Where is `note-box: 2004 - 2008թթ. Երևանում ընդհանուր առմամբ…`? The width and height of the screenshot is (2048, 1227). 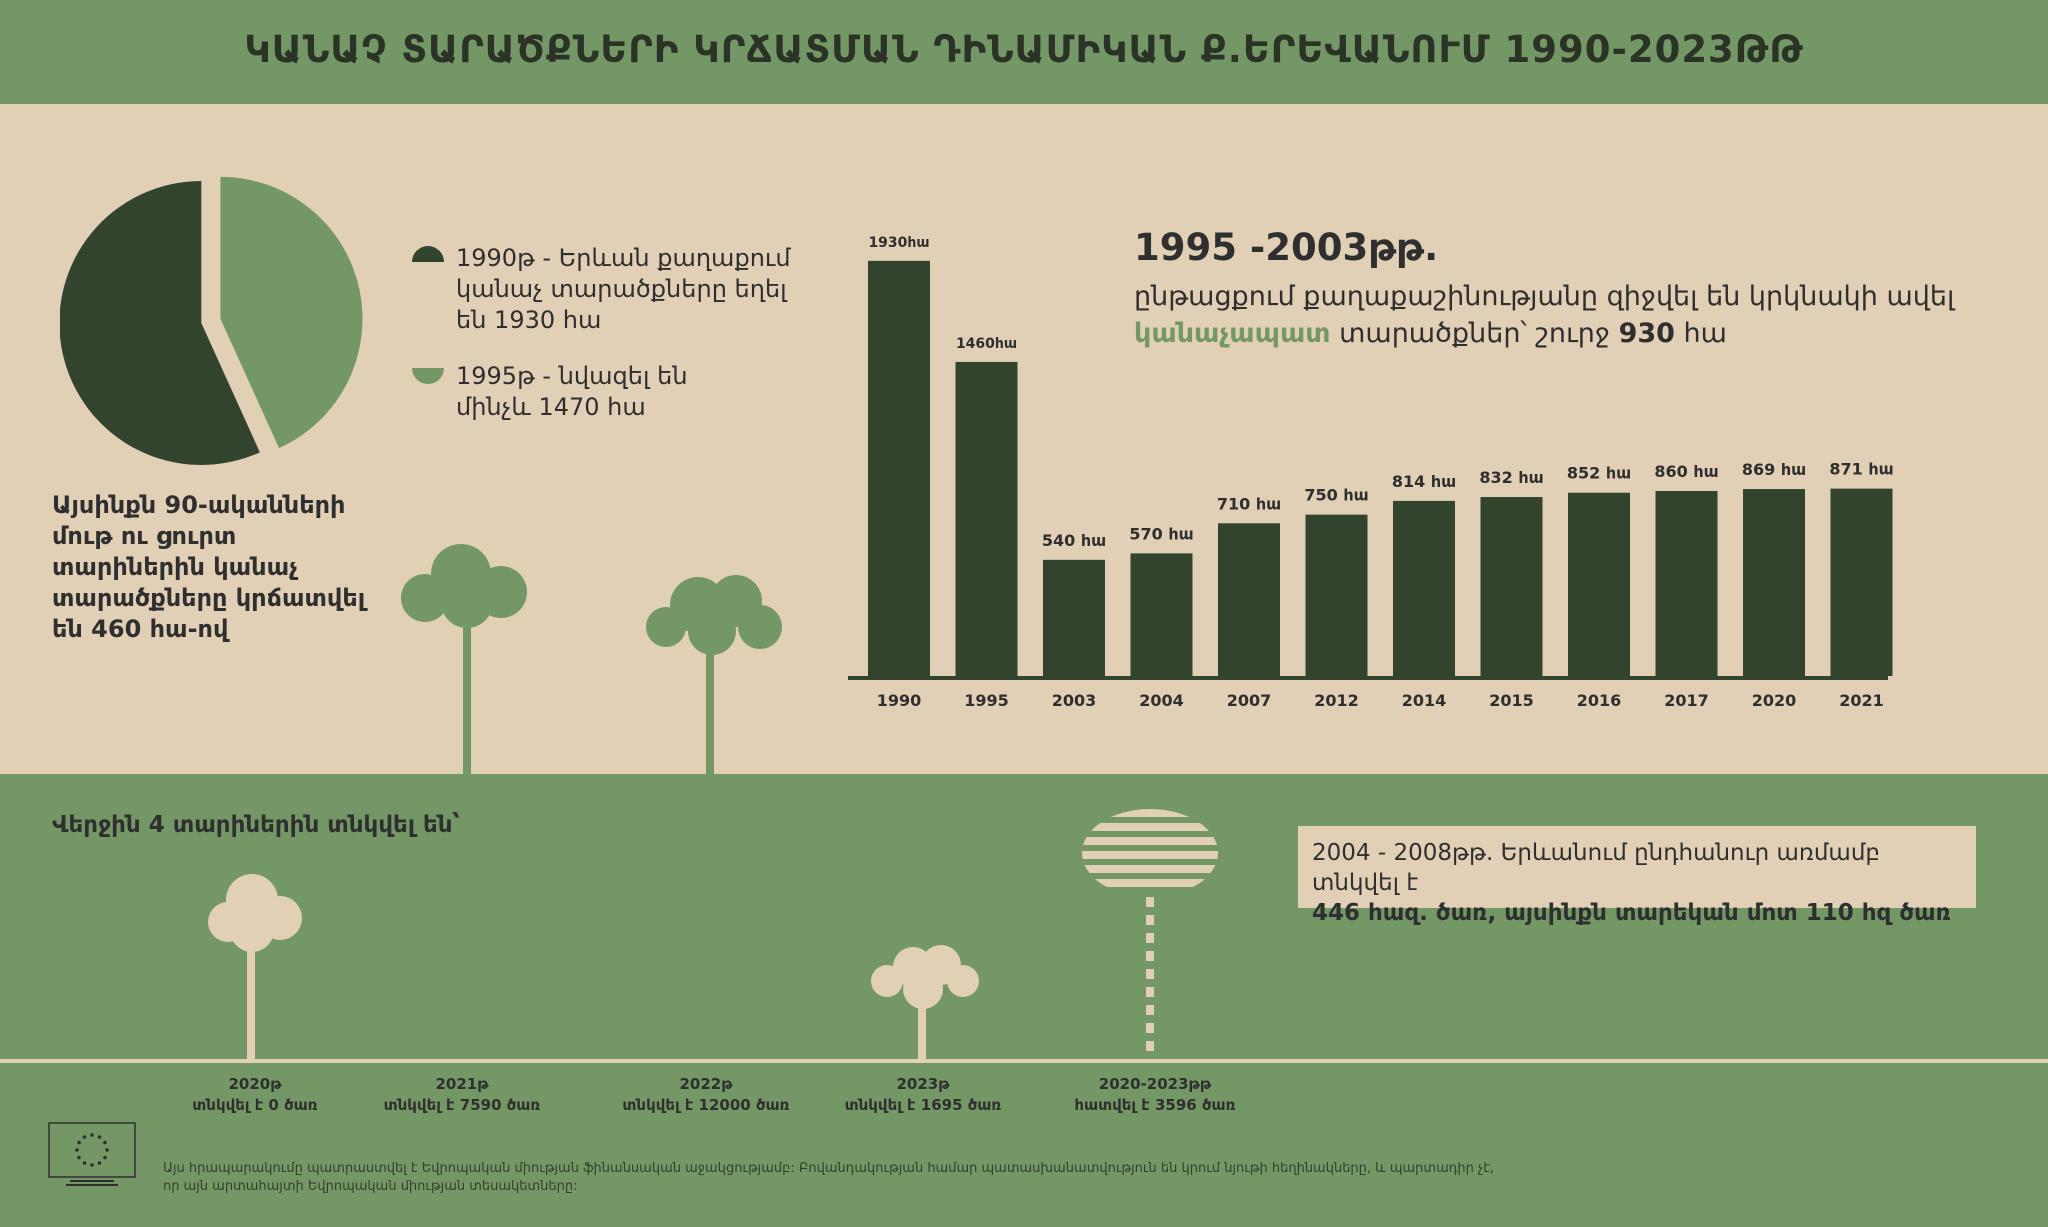
note-box: 2004 - 2008թթ. Երևանում ընդհանուր առմամբ… is located at coordinates (1637, 876).